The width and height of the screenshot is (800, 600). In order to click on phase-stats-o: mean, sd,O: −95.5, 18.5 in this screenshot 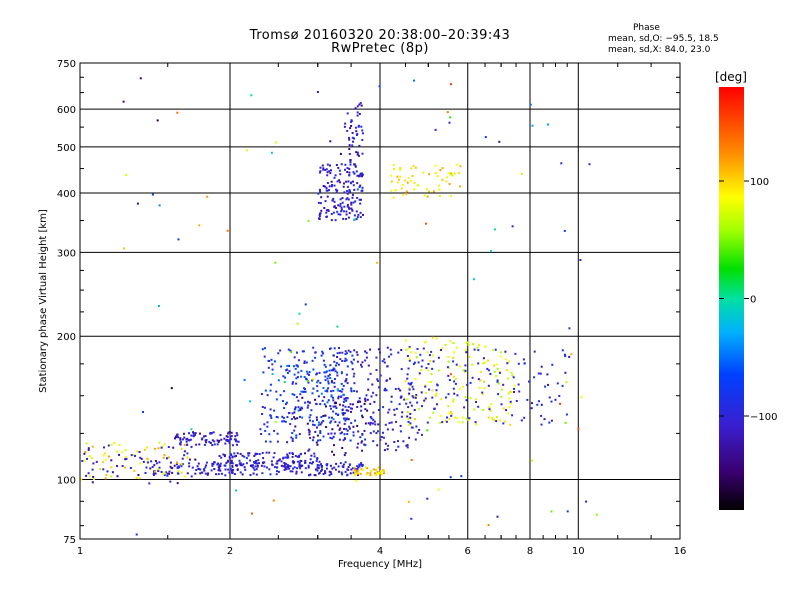, I will do `click(663, 39)`.